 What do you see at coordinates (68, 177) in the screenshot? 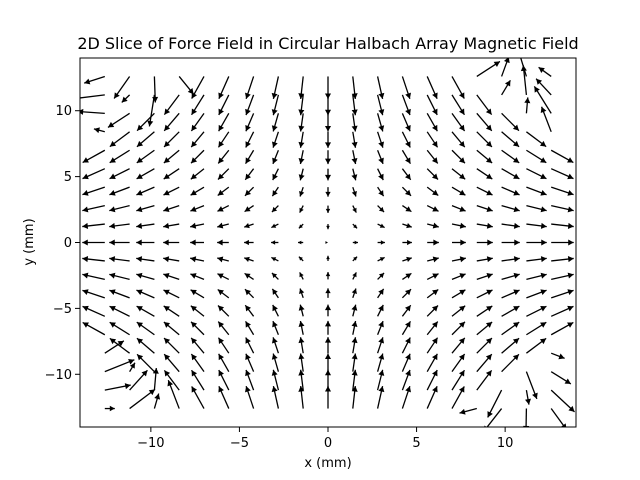
I see `y-tick-label: 5` at bounding box center [68, 177].